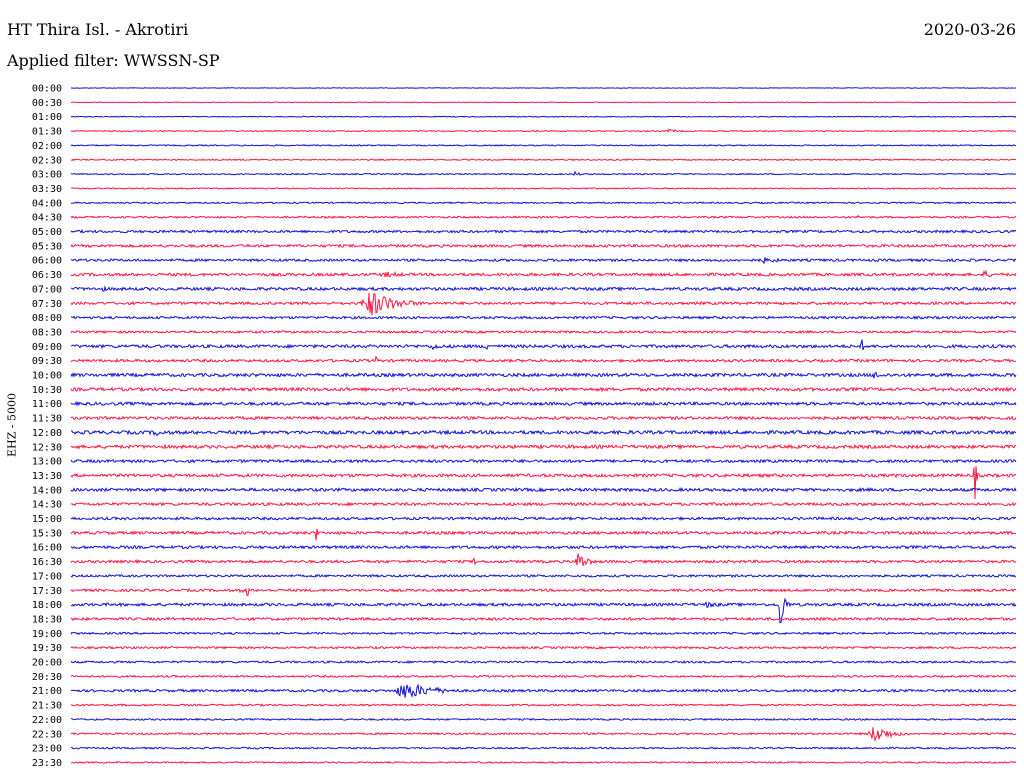 Image resolution: width=1024 pixels, height=780 pixels. What do you see at coordinates (47, 619) in the screenshot?
I see `row-label: 18:30` at bounding box center [47, 619].